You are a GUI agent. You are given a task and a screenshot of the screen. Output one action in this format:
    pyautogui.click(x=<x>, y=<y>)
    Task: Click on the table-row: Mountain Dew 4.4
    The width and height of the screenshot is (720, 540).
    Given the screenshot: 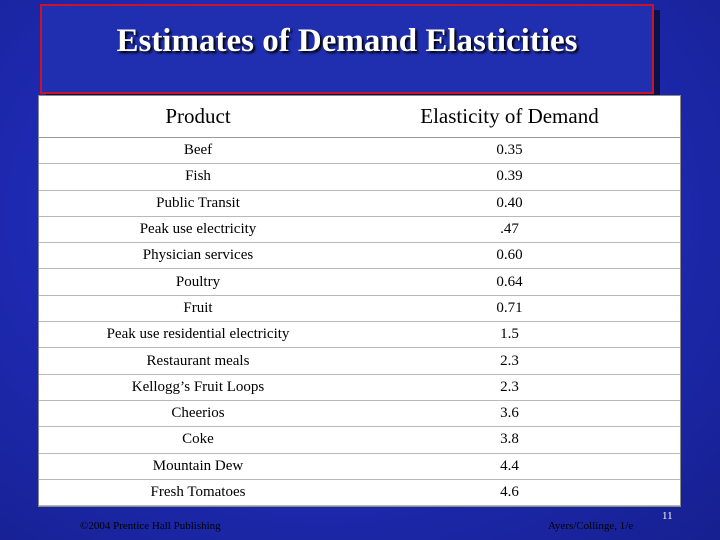 What is the action you would take?
    pyautogui.click(x=359, y=466)
    